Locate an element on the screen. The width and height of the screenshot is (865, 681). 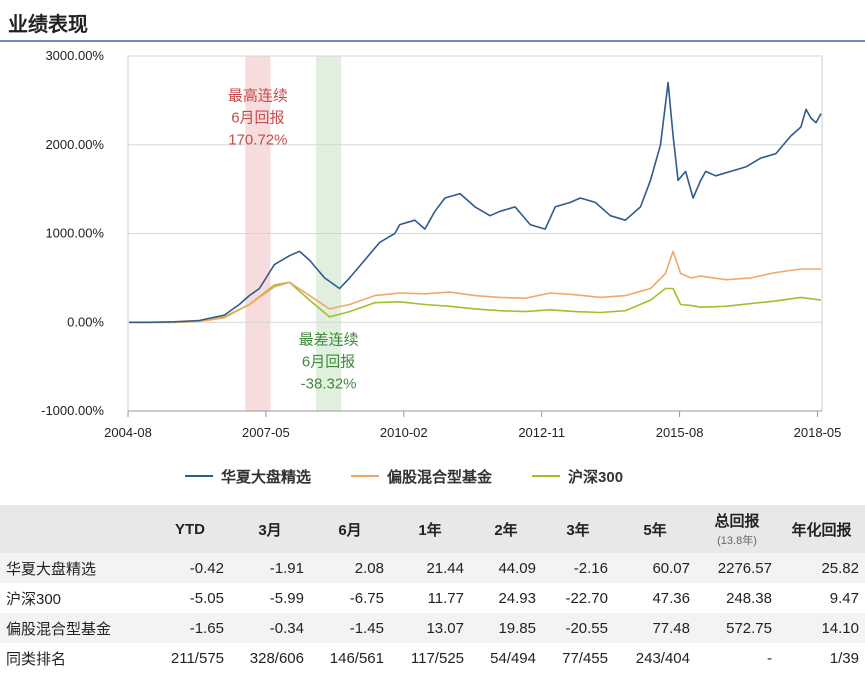
table-header-cell: 3月 is located at coordinates (270, 529).